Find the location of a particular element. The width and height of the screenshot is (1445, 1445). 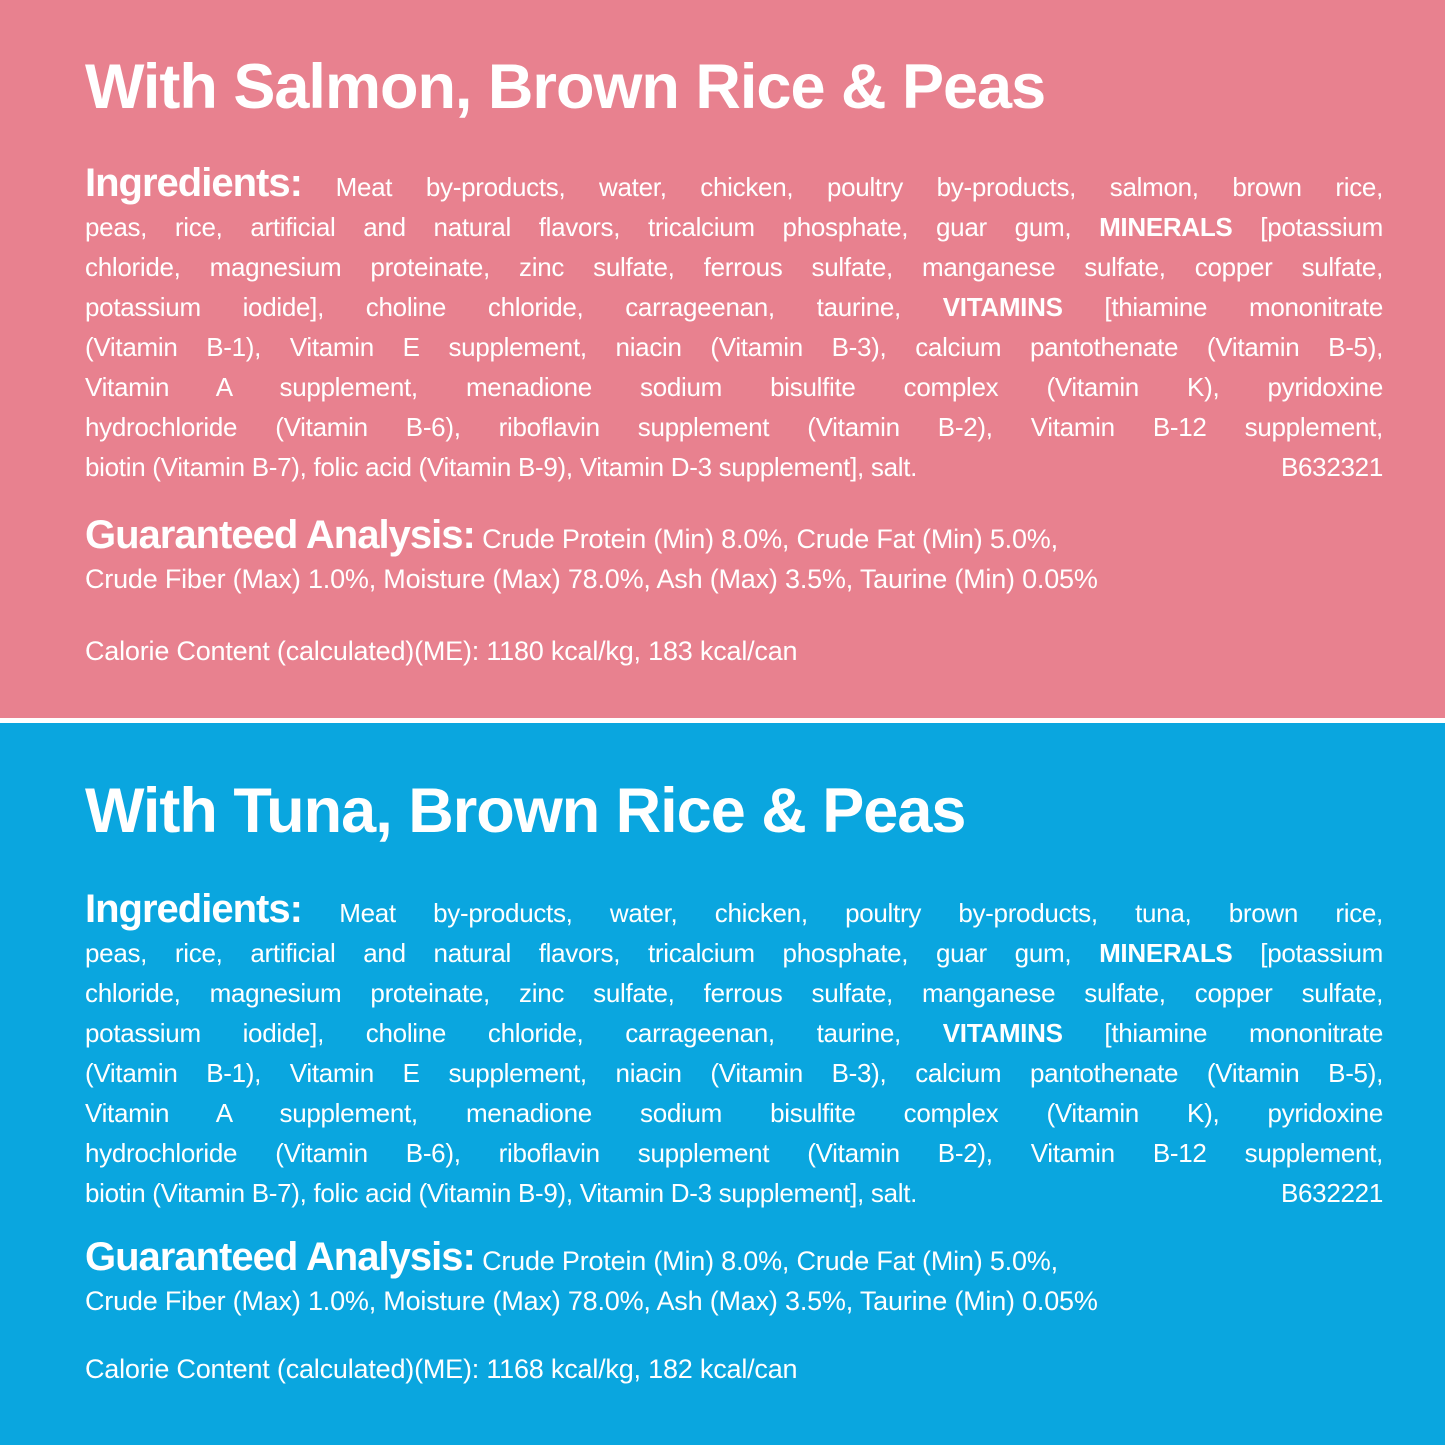

section-divider is located at coordinates (722, 720).